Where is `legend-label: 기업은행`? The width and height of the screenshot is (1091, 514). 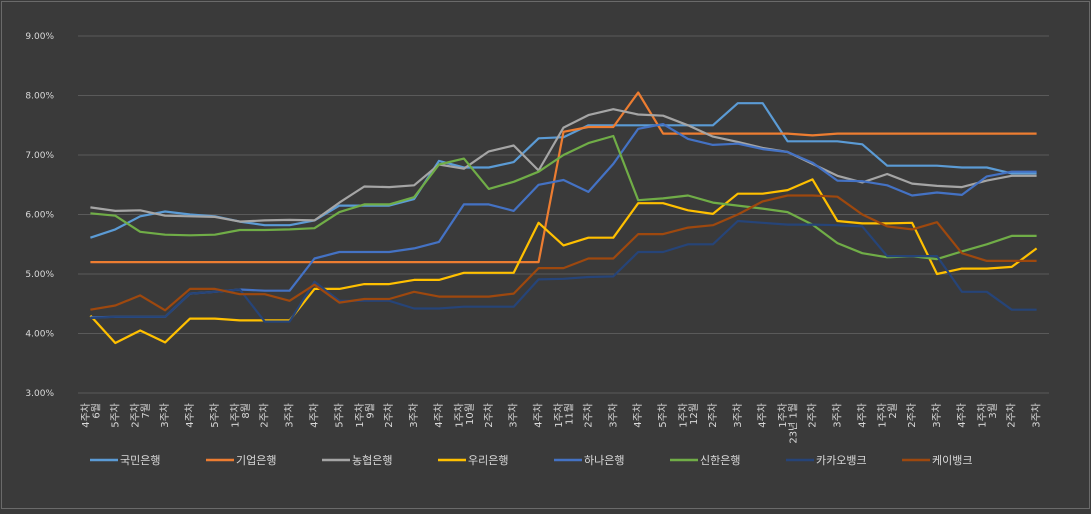
legend-label: 기업은행 is located at coordinates (256, 460).